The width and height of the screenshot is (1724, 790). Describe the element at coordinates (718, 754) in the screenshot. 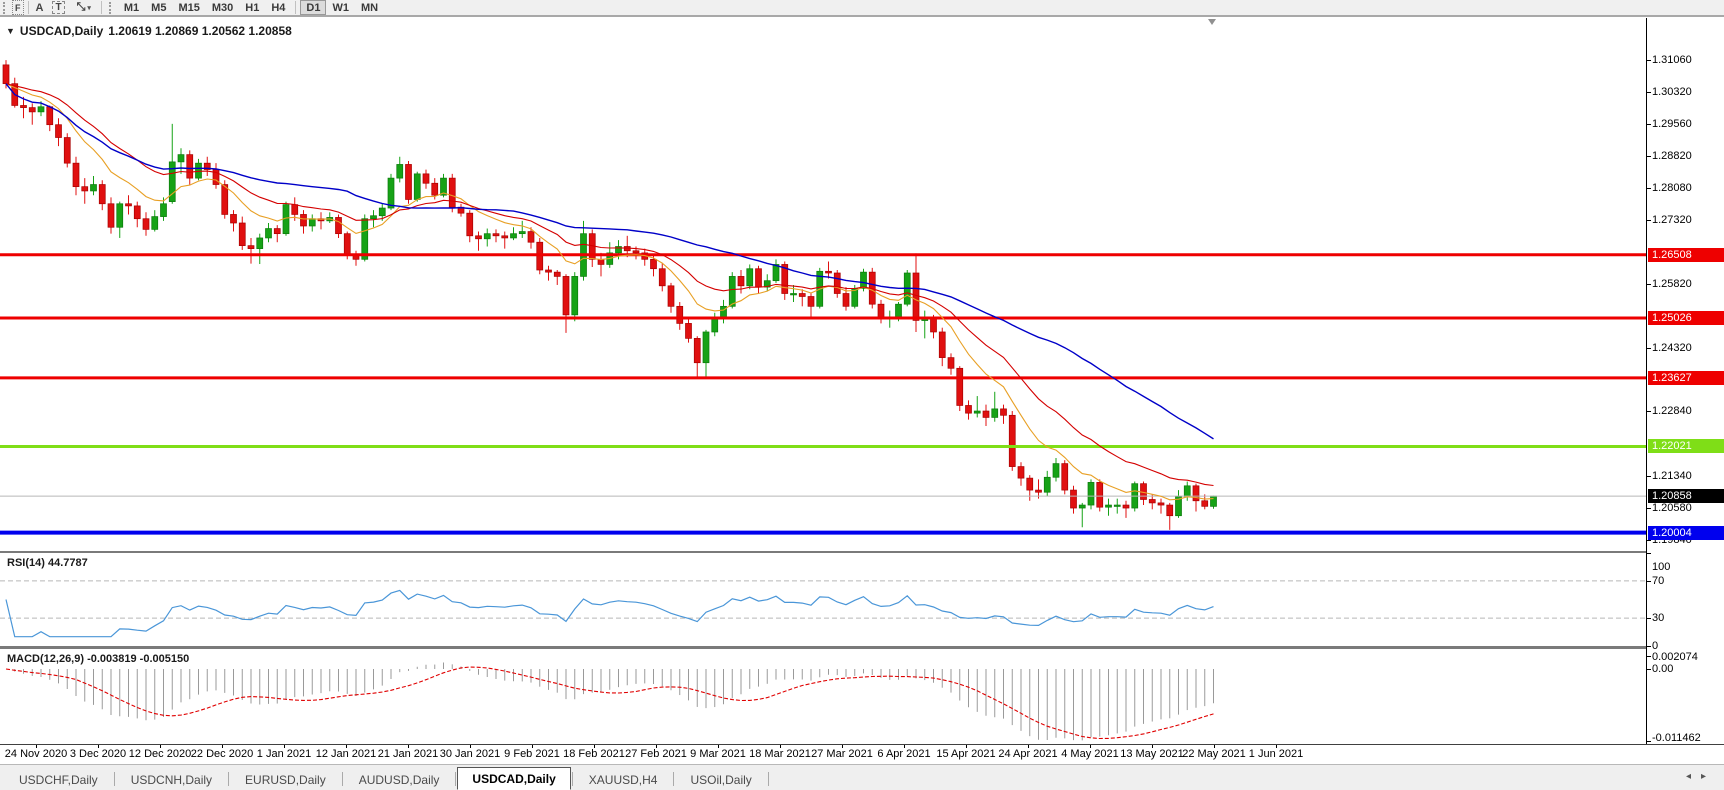

I see `date-label: 9 Mar 2021` at that location.